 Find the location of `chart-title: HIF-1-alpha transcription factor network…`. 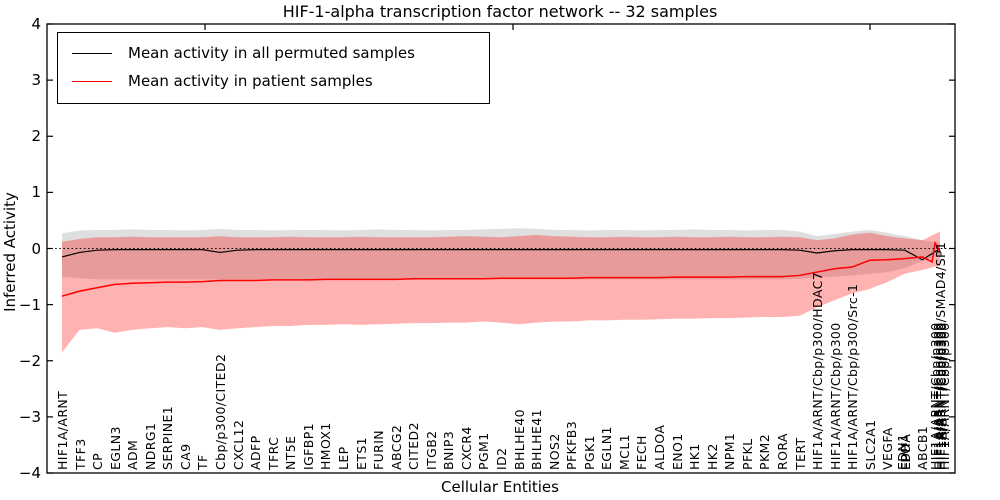

chart-title: HIF-1-alpha transcription factor network… is located at coordinates (500, 11).